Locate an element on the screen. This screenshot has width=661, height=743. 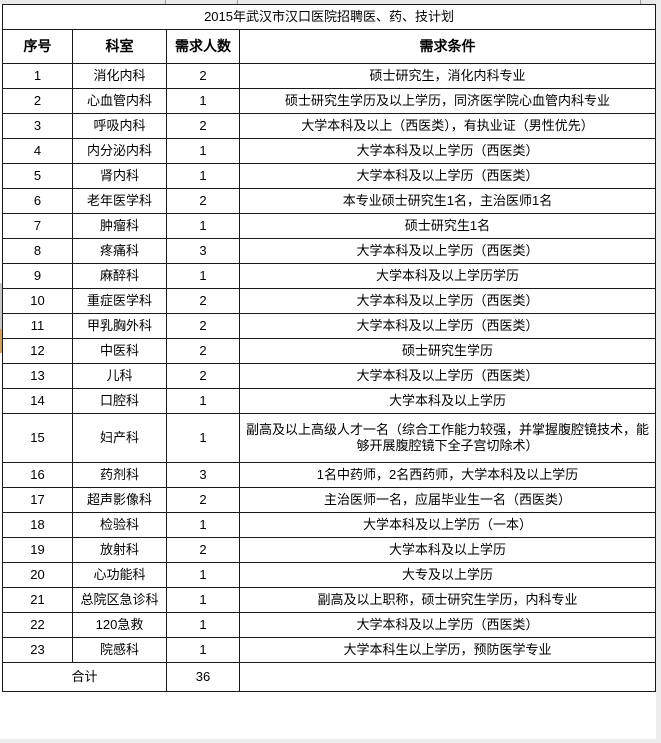
column-header: 需求人数 is located at coordinates (203, 46).